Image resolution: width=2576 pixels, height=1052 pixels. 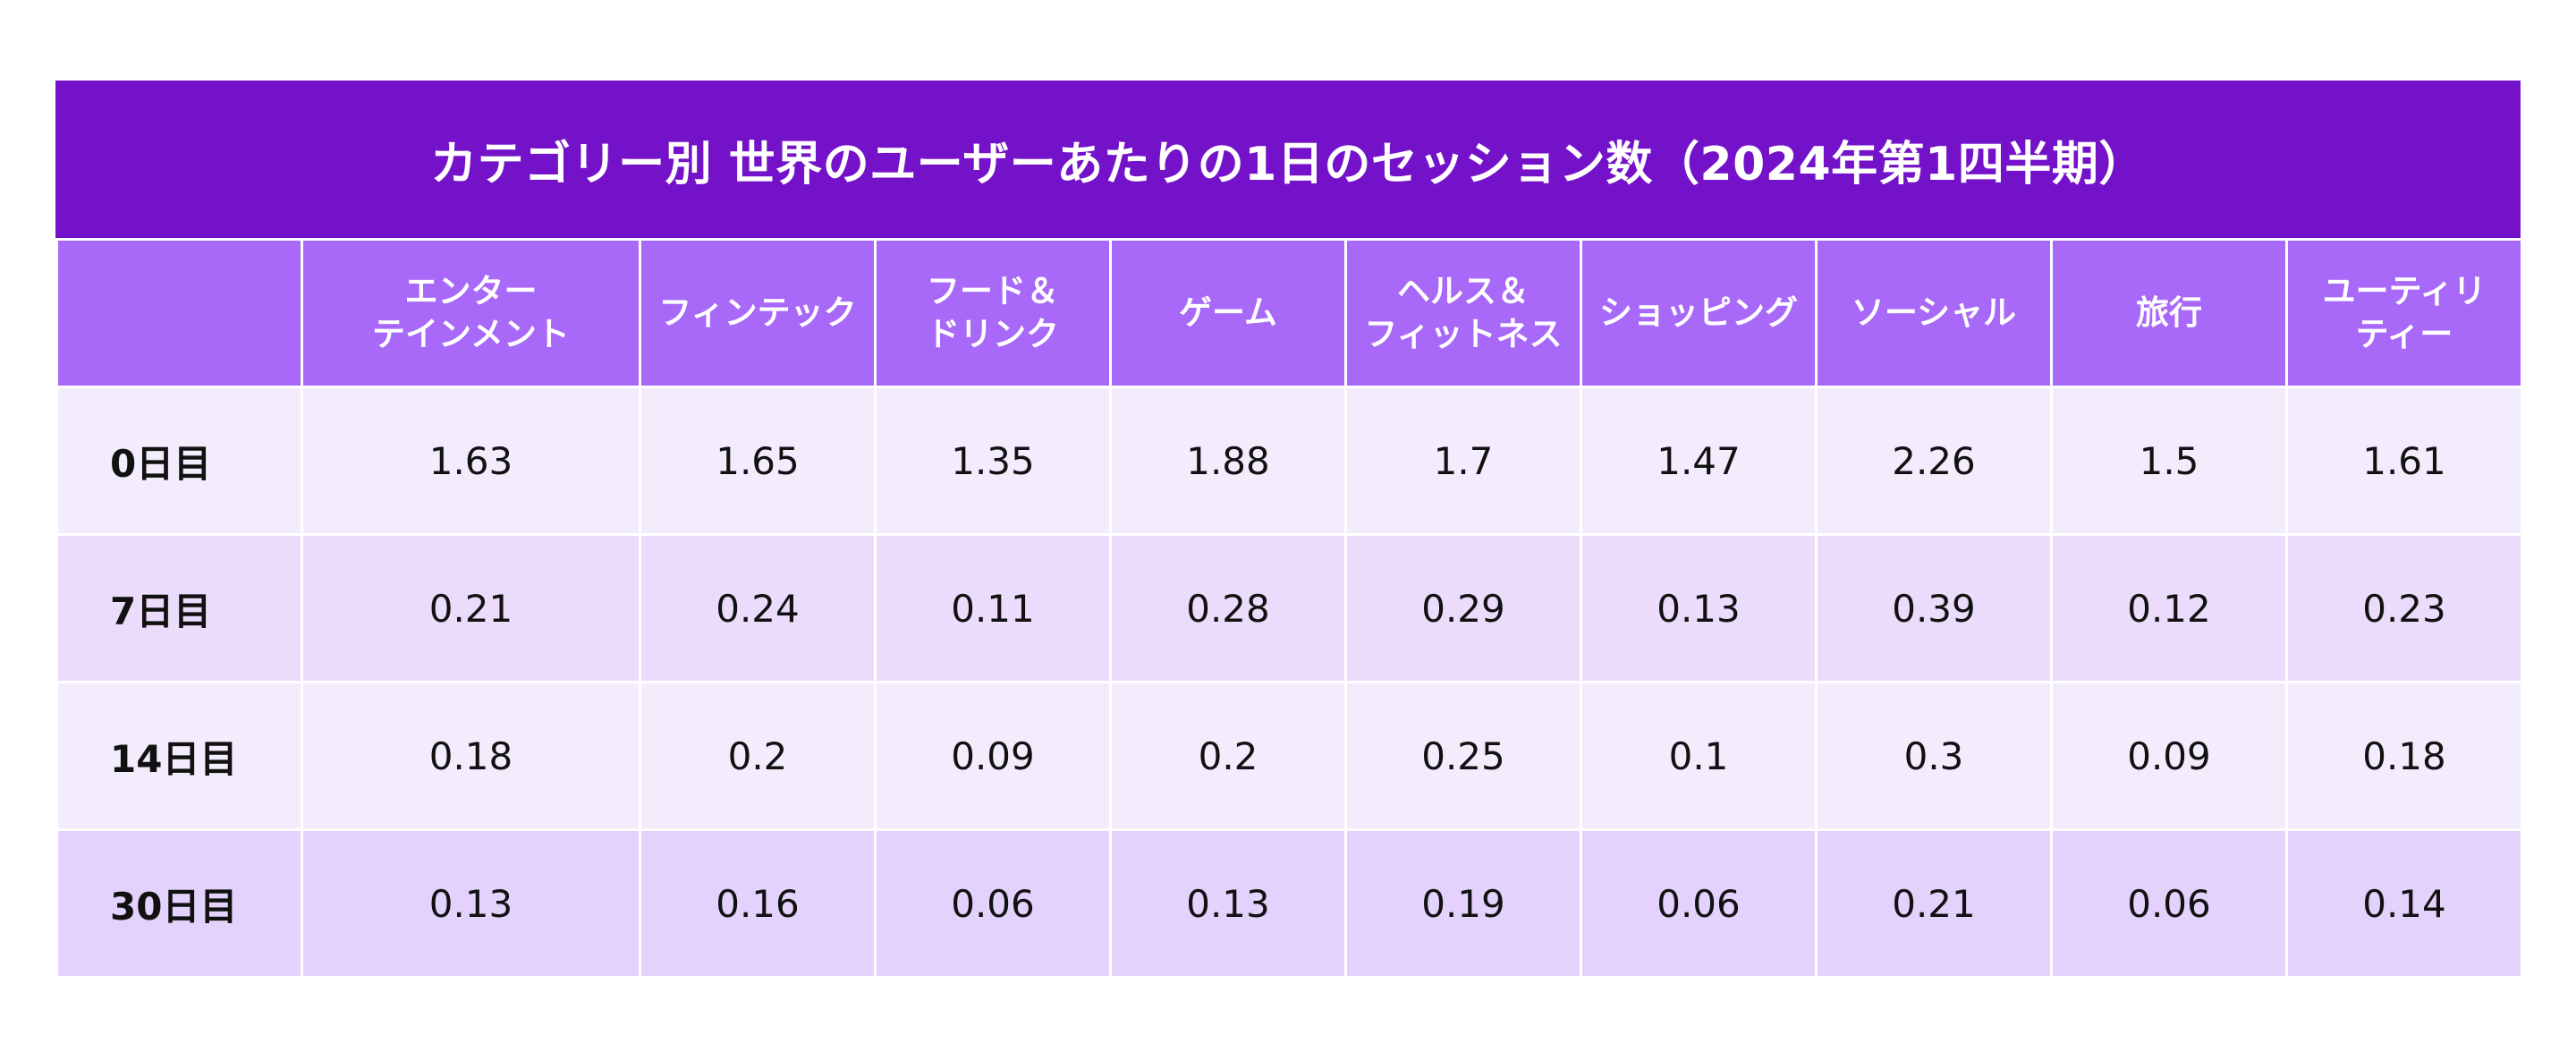 What do you see at coordinates (1228, 313) in the screenshot?
I see `header-cell: ゲーム` at bounding box center [1228, 313].